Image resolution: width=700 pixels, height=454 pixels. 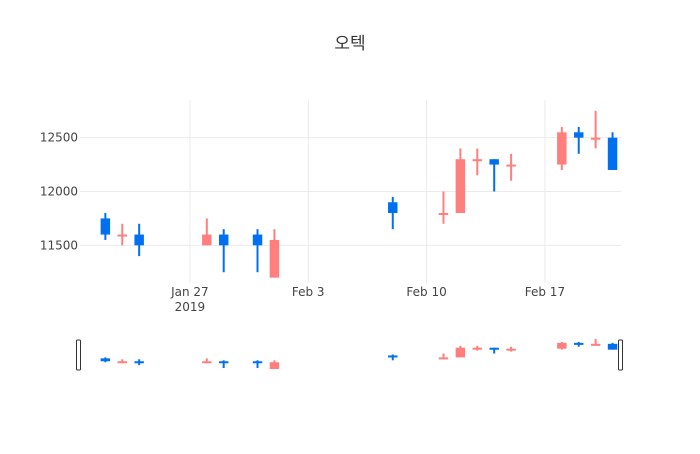 What do you see at coordinates (190, 307) in the screenshot?
I see `x-tick-sublabel: 2019` at bounding box center [190, 307].